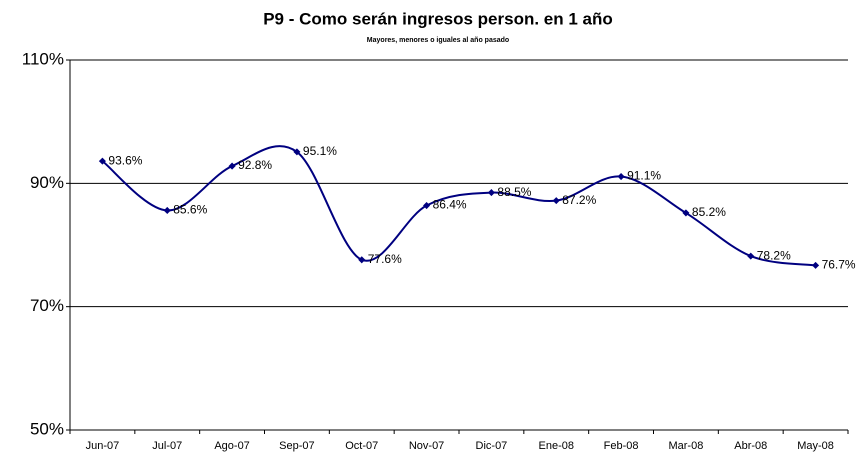 The height and width of the screenshot is (453, 859). Describe the element at coordinates (450, 205) in the screenshot. I see `data-label: 86.4%` at that location.